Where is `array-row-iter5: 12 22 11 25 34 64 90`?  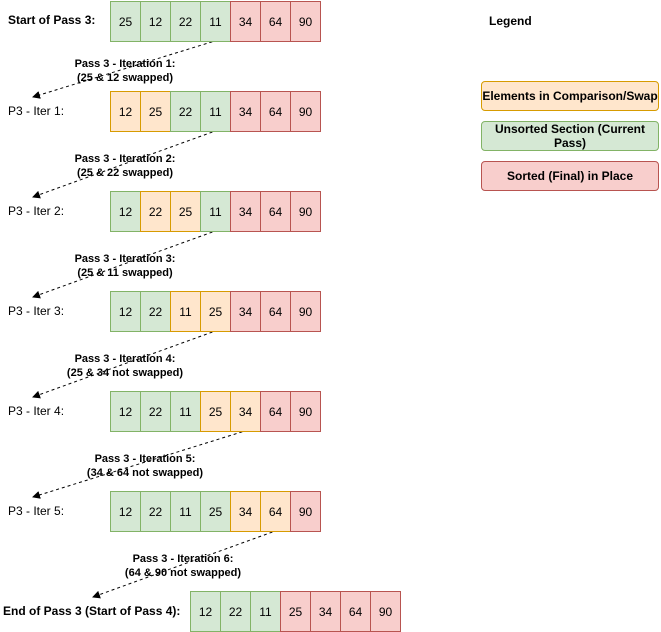 array-row-iter5: 12 22 11 25 34 64 90 is located at coordinates (215, 511).